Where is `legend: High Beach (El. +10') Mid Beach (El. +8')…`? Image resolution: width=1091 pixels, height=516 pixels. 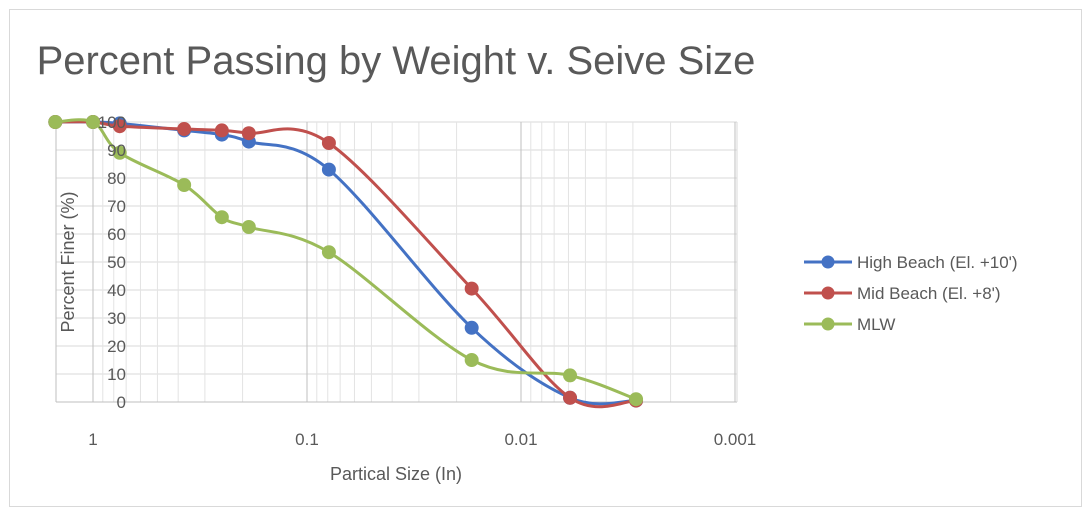
legend: High Beach (El. +10') Mid Beach (El. +8')… is located at coordinates (911, 293).